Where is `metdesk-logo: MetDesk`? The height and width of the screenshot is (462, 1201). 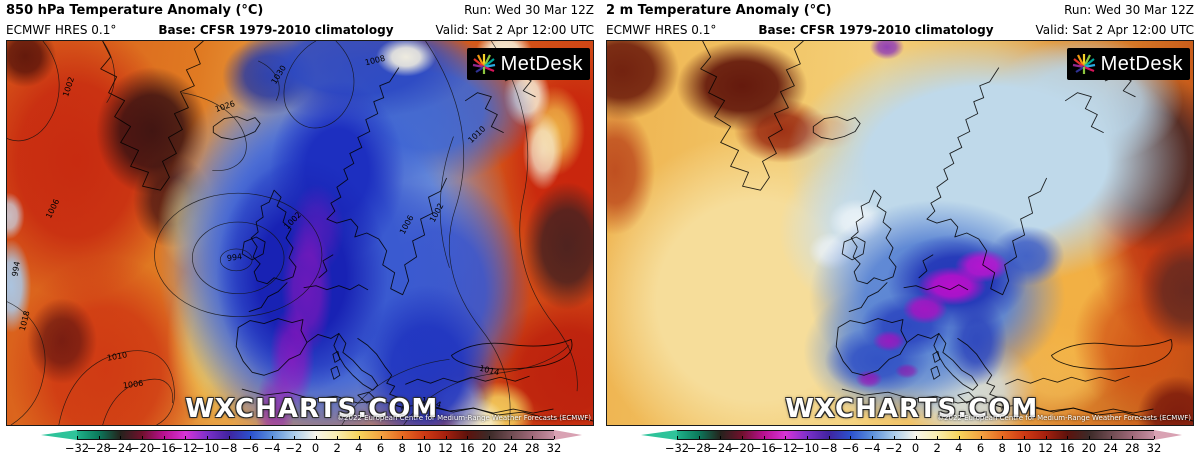
metdesk-logo: MetDesk is located at coordinates (528, 64).